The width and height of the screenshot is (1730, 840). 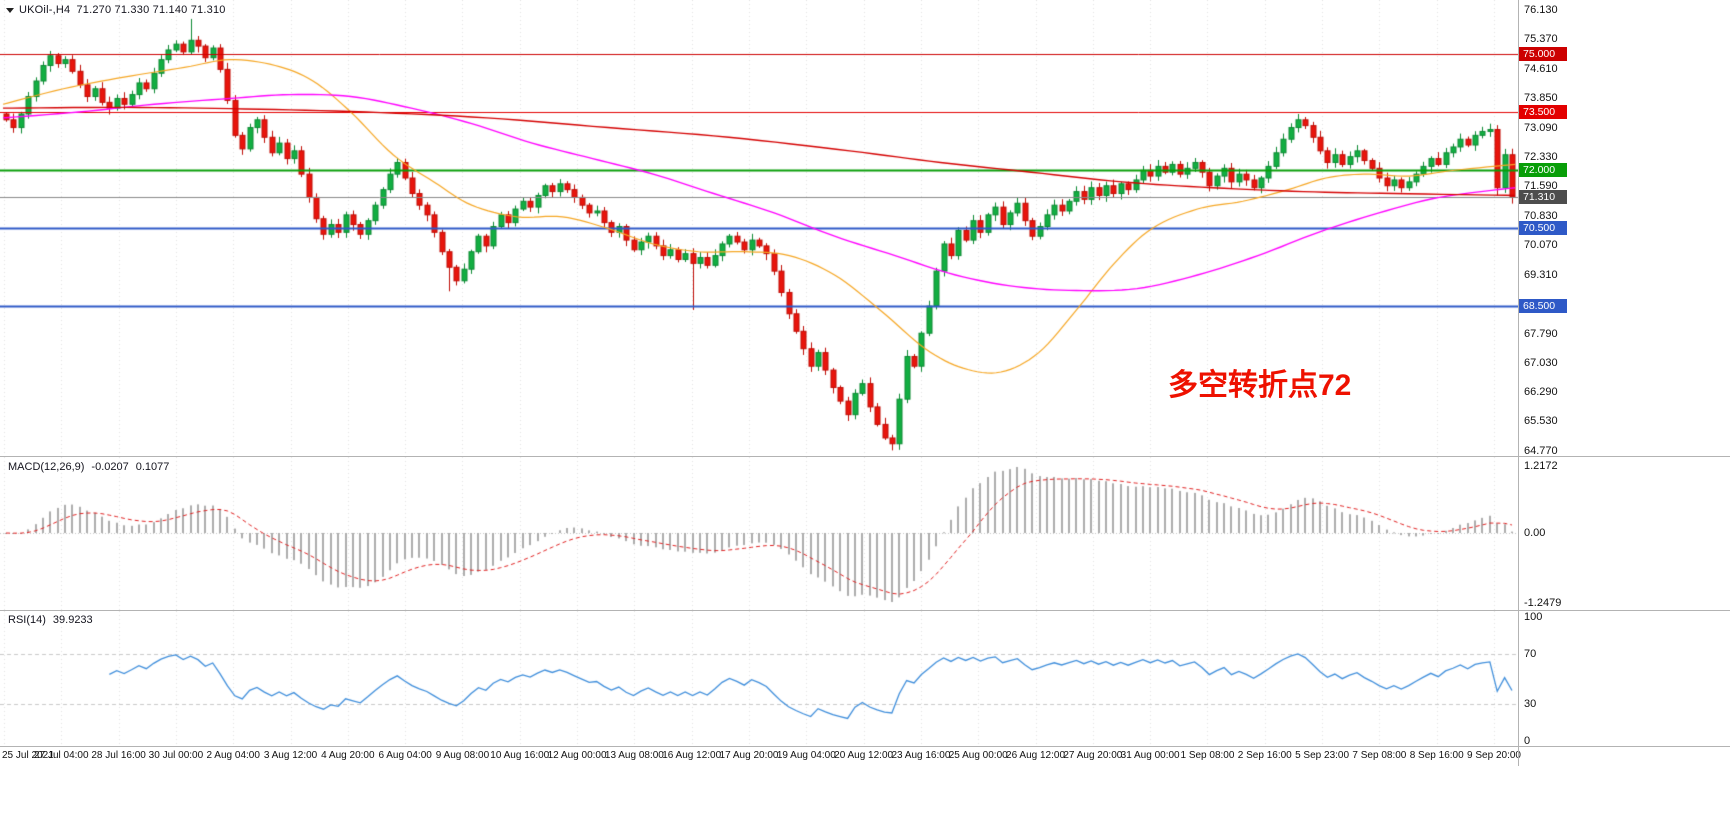 I want to click on rsi-value: 39.9233, so click(x=72, y=620).